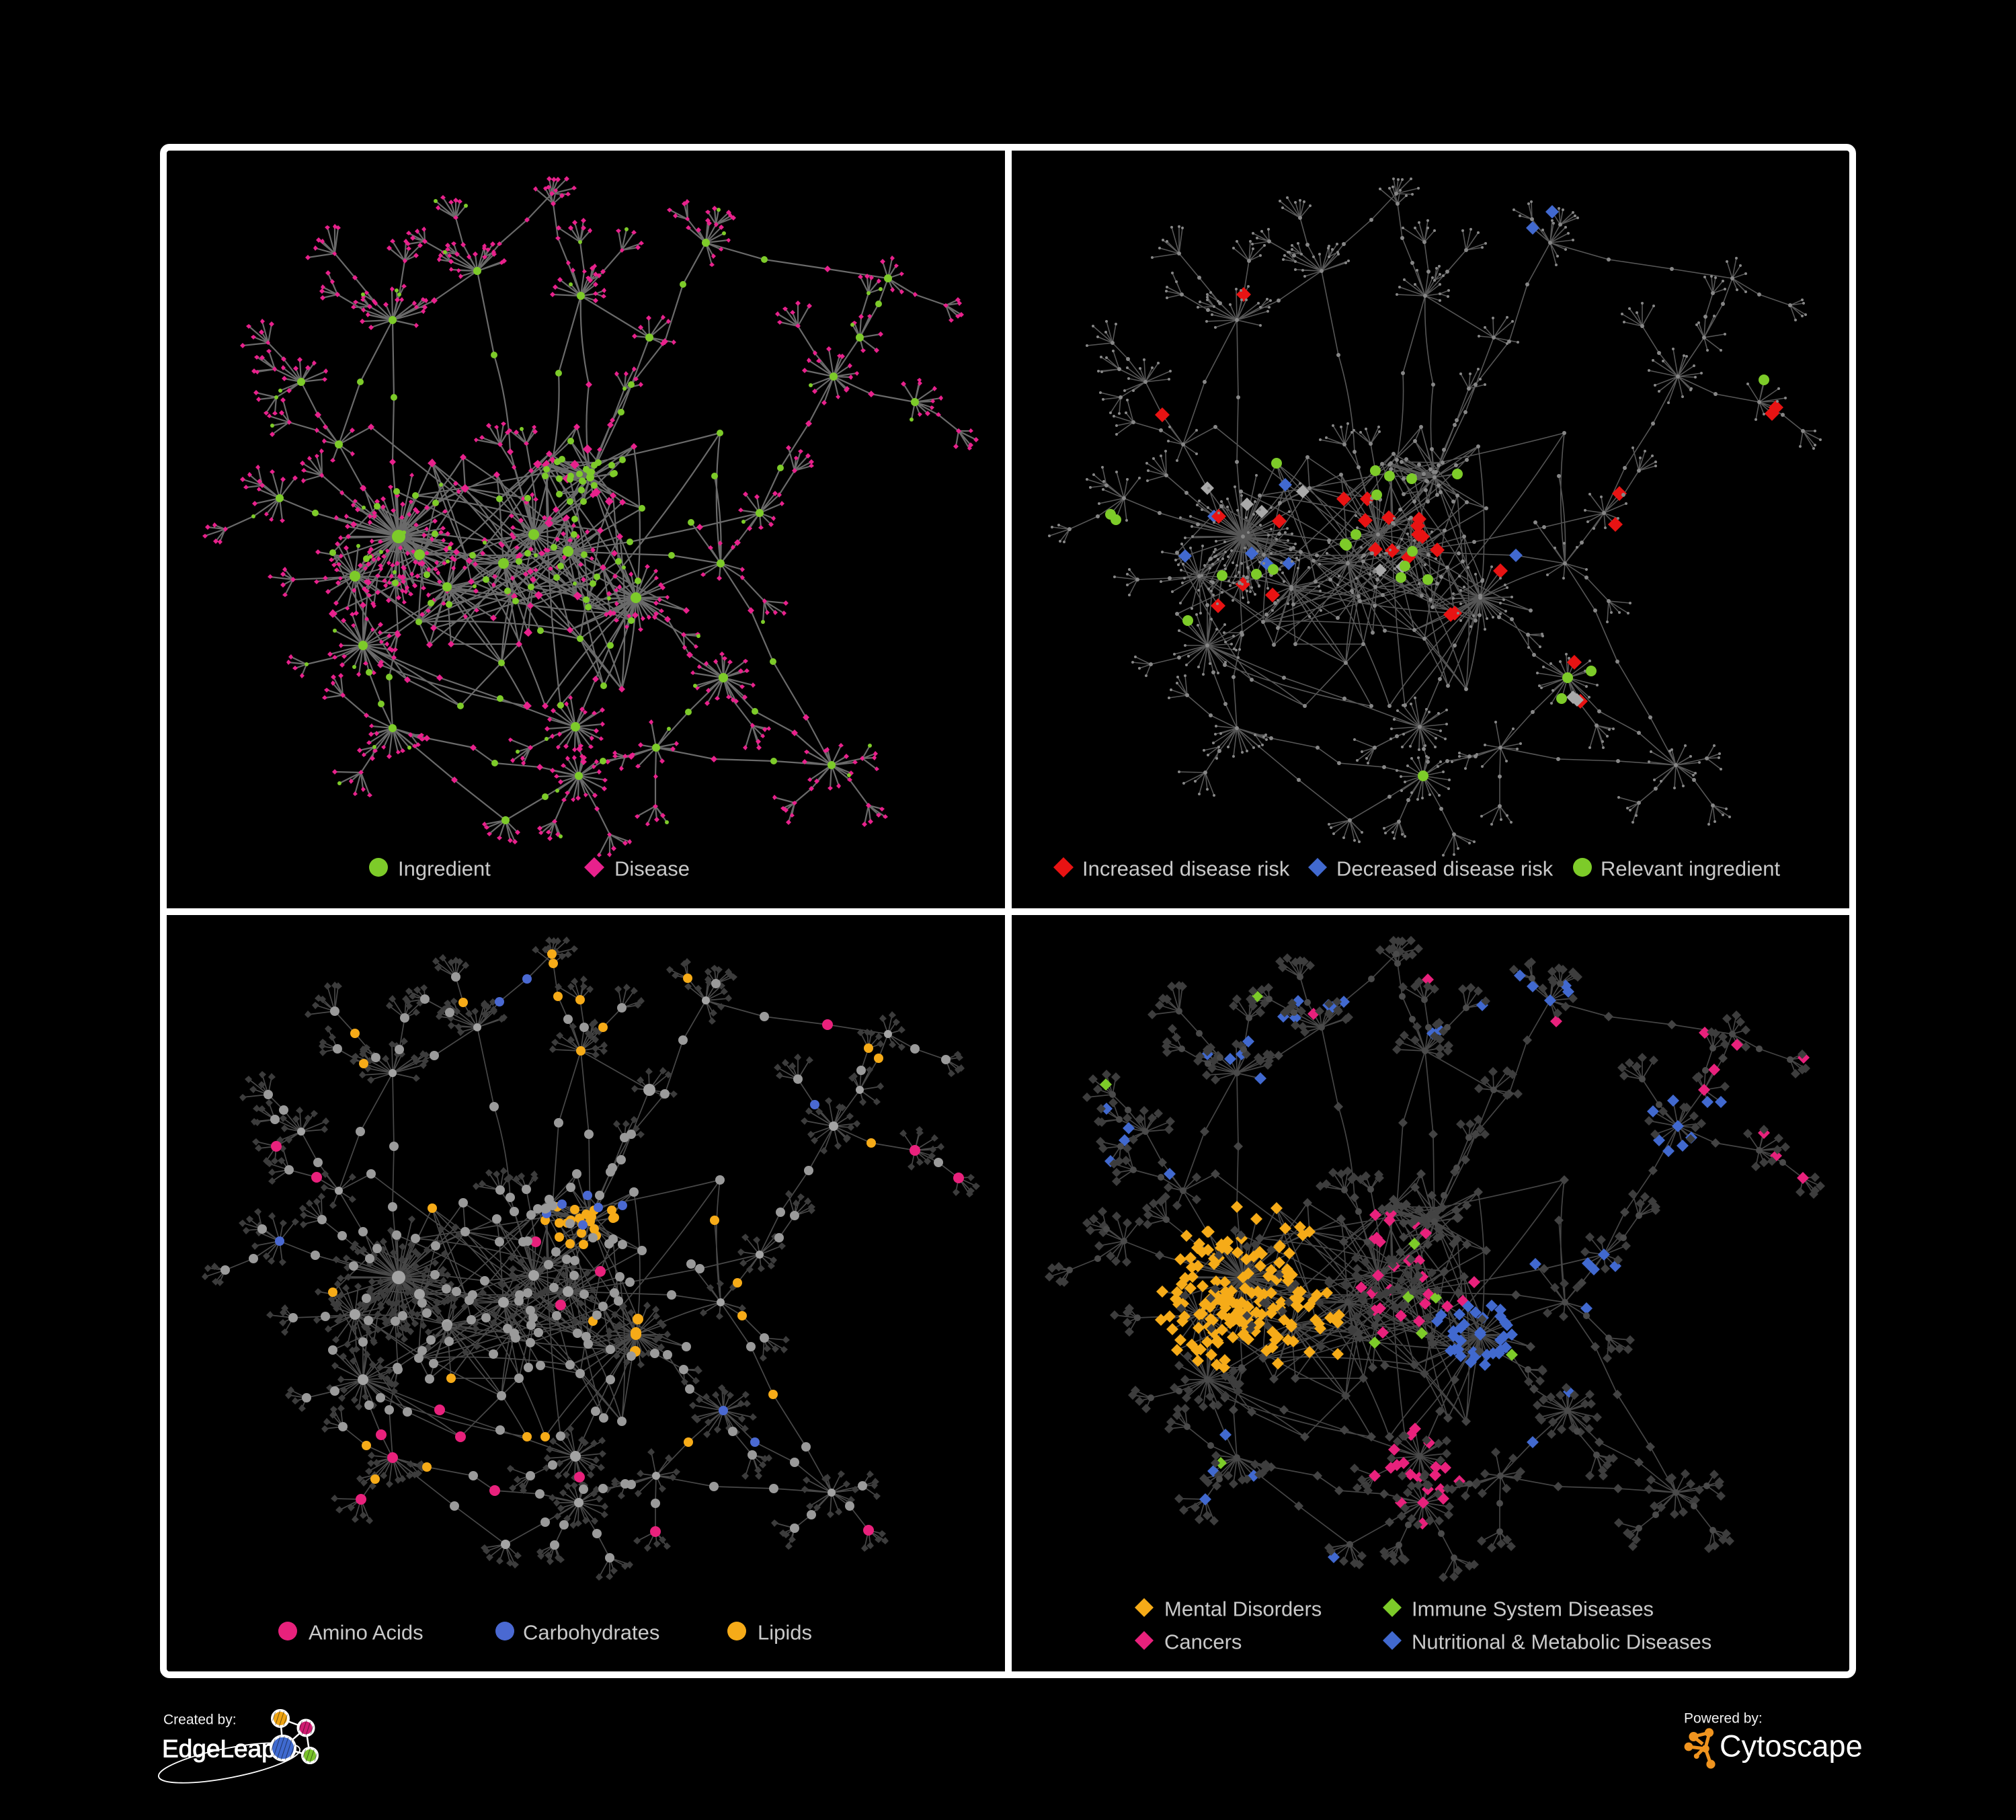 This screenshot has width=2016, height=1820. What do you see at coordinates (1243, 1609) in the screenshot?
I see `svg-text: Mental Disorders` at bounding box center [1243, 1609].